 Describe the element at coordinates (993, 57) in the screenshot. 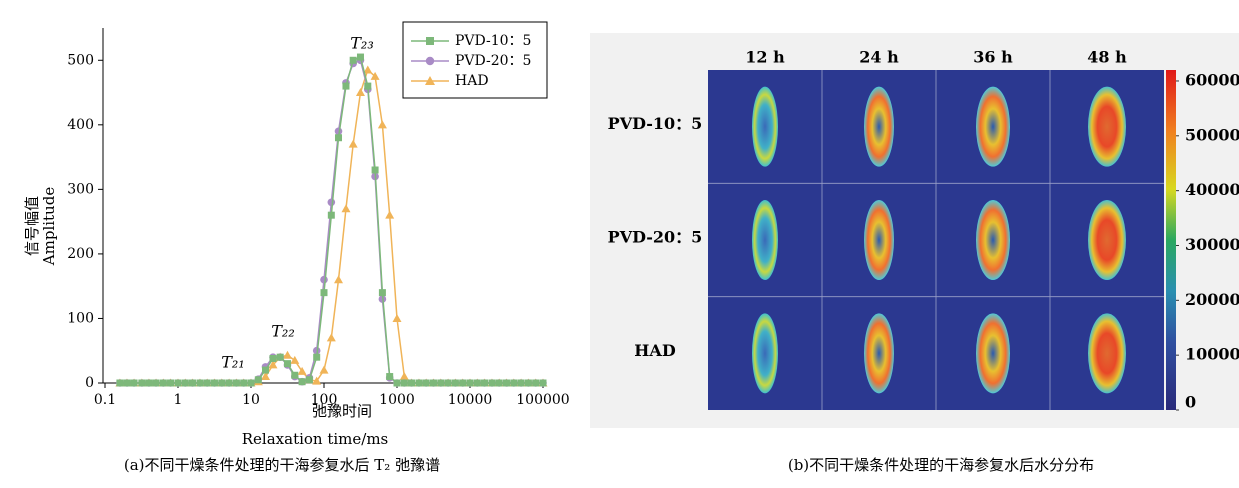

I see `column-label: 36 h` at that location.